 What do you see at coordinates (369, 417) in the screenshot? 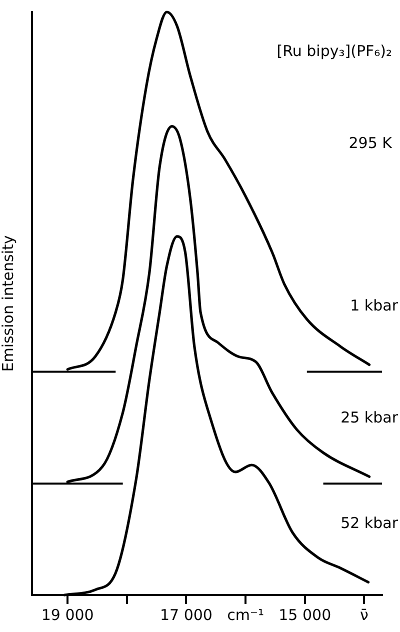
I see `text: 25 kbar` at bounding box center [369, 417].